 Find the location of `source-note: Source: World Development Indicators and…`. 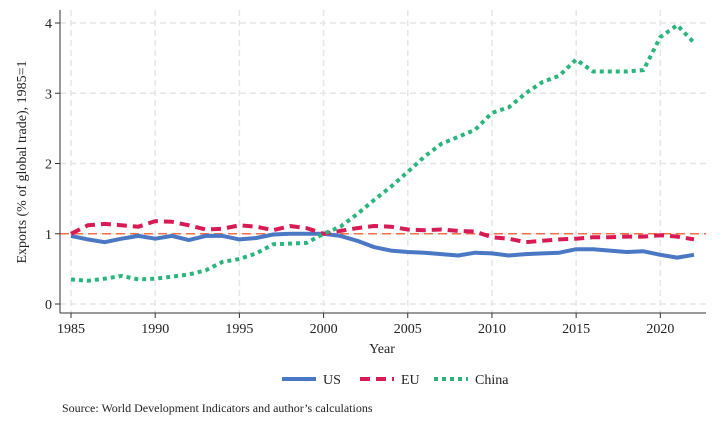

source-note: Source: World Development Indicators and… is located at coordinates (217, 408).